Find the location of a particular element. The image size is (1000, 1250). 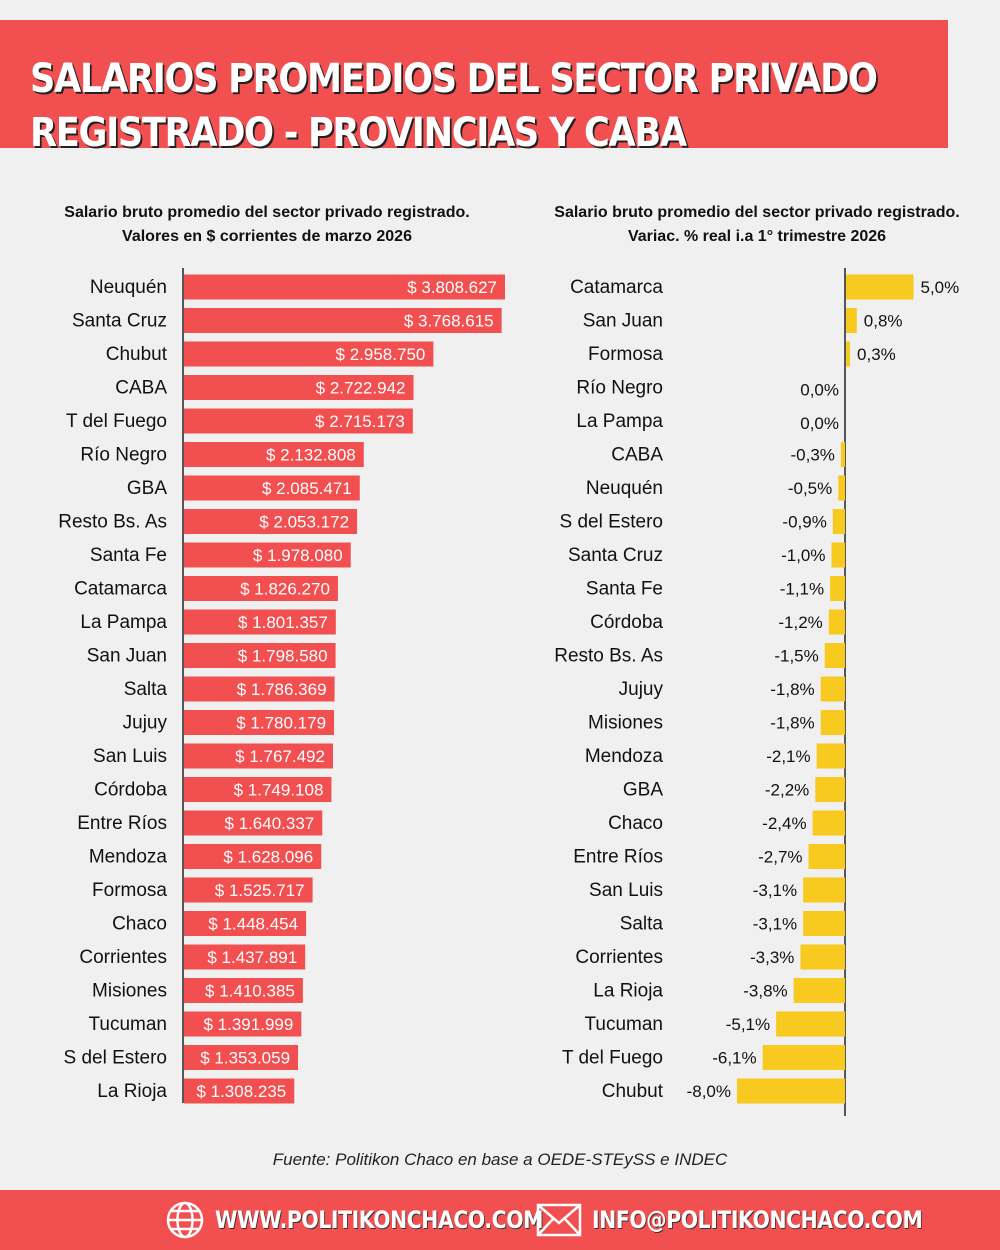

left-value-label: $ 1.780.179 is located at coordinates (281, 723).